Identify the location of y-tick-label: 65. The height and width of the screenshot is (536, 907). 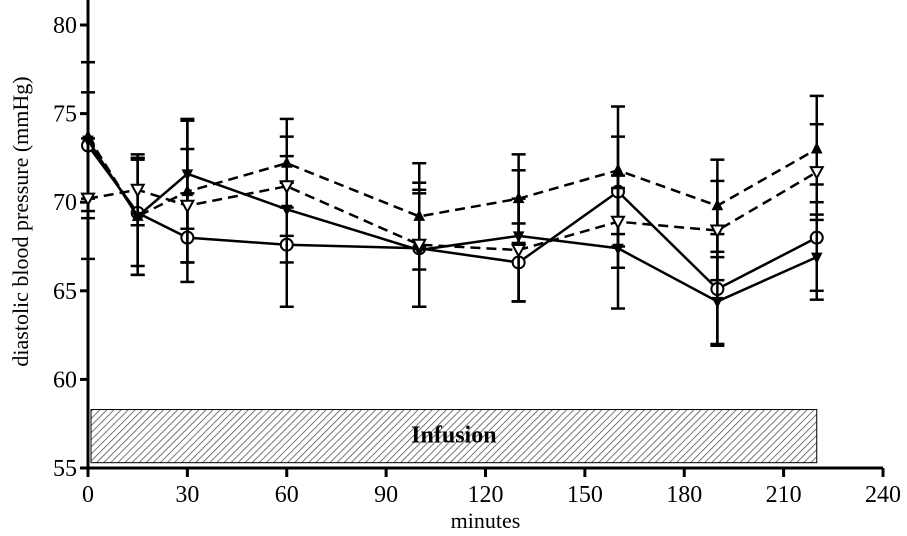
(65, 292).